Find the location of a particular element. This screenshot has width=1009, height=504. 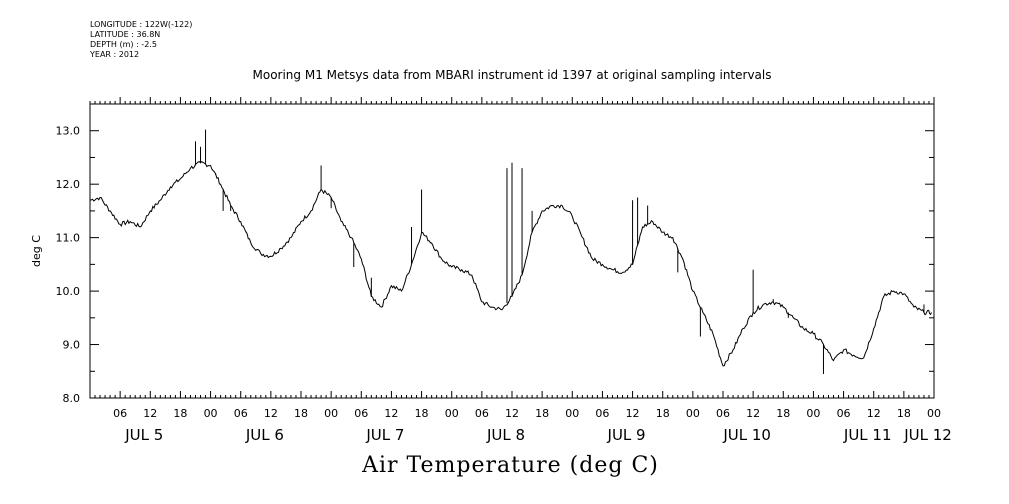

x-day-label: JUL 11 is located at coordinates (867, 435).